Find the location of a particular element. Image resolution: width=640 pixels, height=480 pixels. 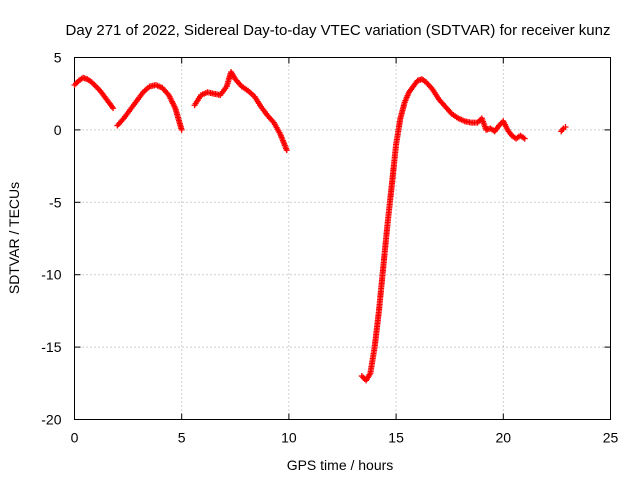

y-axis-label: SDTVAR / TECUs is located at coordinates (14, 238).